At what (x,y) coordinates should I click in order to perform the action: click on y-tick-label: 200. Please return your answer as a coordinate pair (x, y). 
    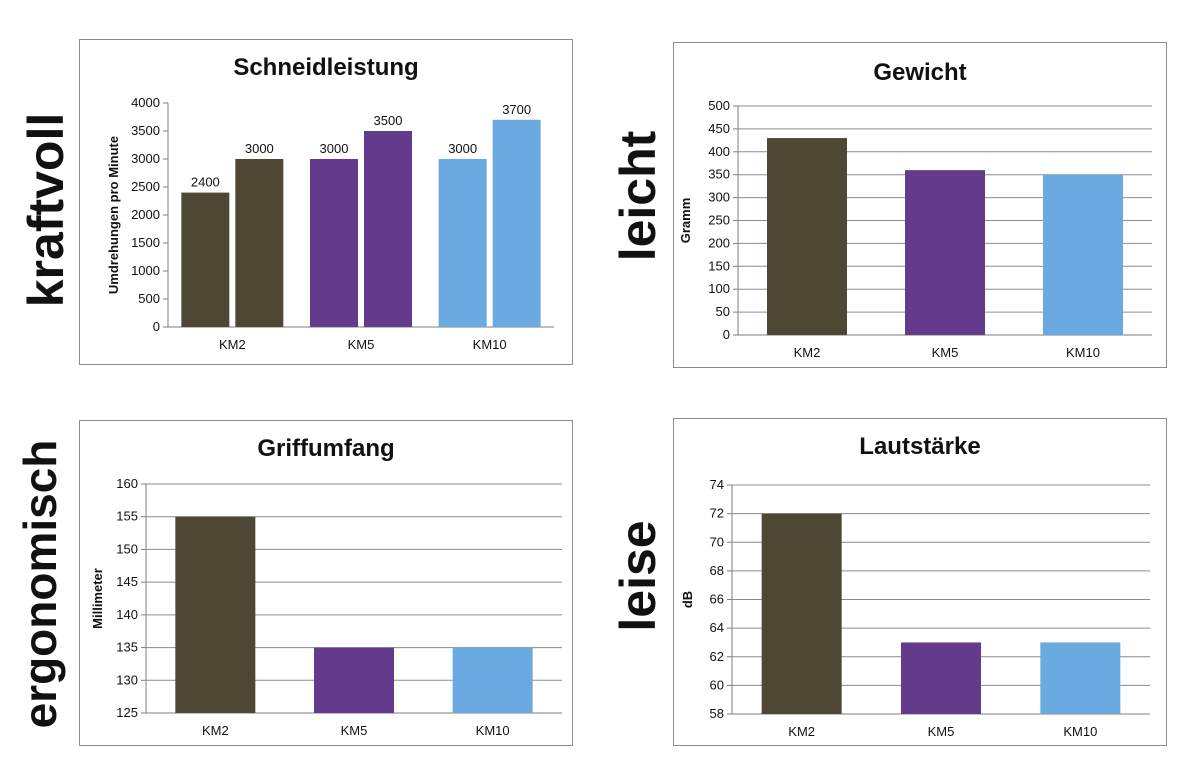
    Looking at the image, I should click on (719, 242).